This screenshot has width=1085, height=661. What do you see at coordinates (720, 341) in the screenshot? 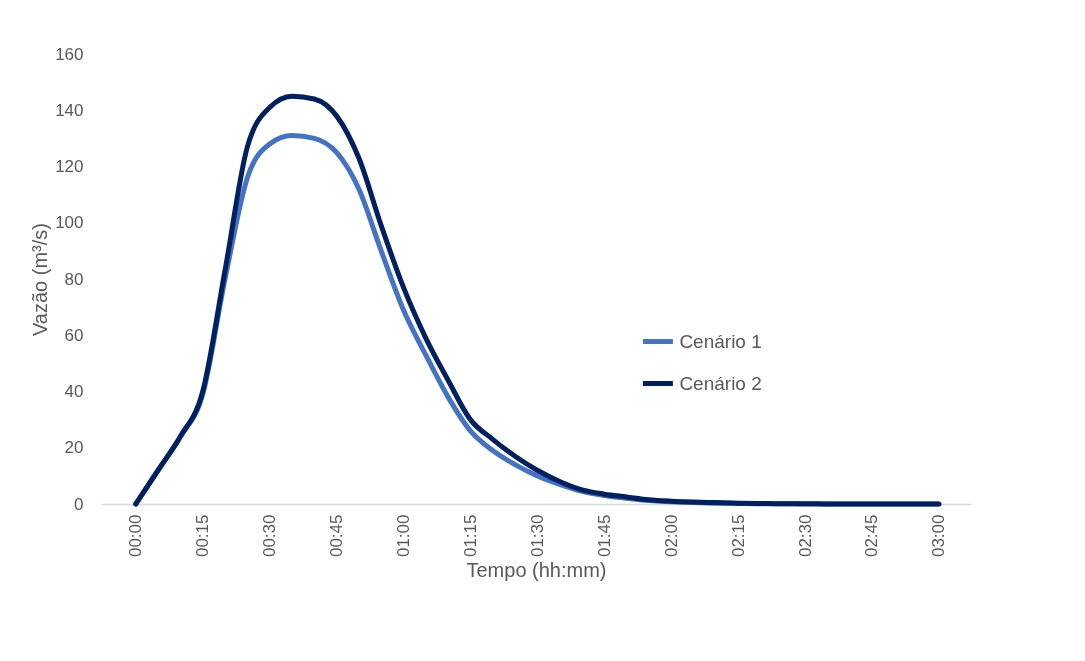
I see `legend-label: Cenário 1` at bounding box center [720, 341].